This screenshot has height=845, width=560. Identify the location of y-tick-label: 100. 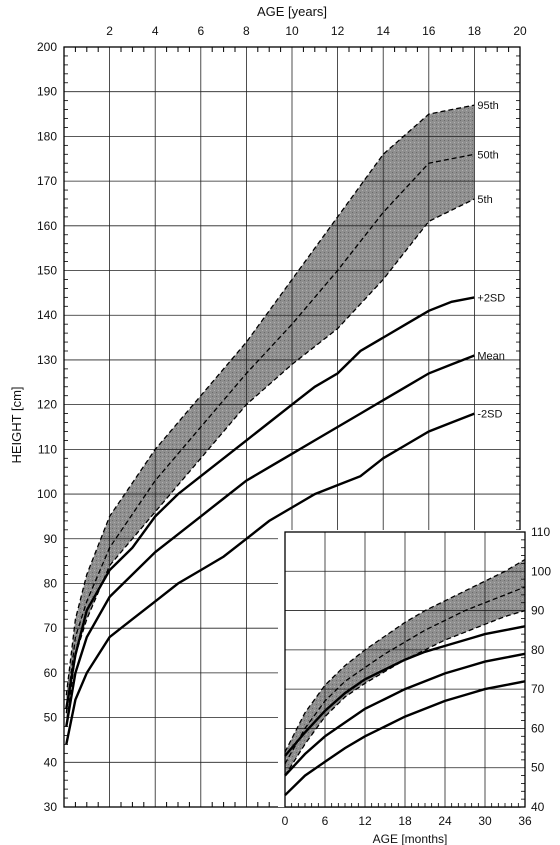
(47, 494).